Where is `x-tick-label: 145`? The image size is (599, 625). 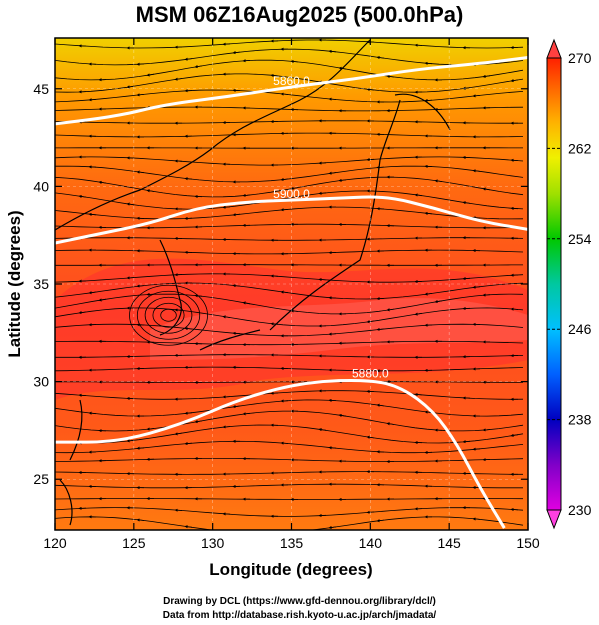 x-tick-label: 145 is located at coordinates (449, 543).